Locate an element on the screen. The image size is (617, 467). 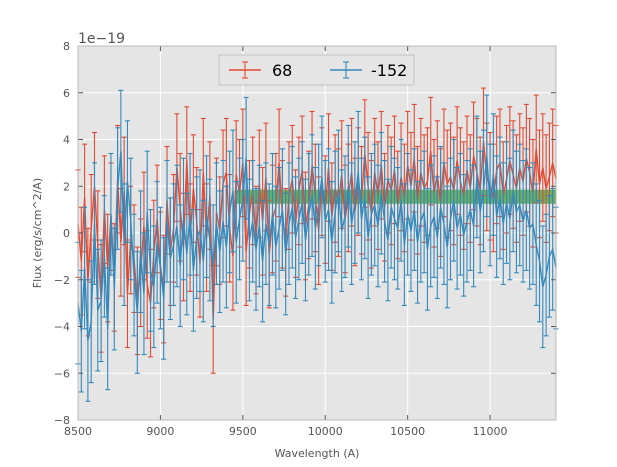
legend-label-68: 68 is located at coordinates (282, 70).